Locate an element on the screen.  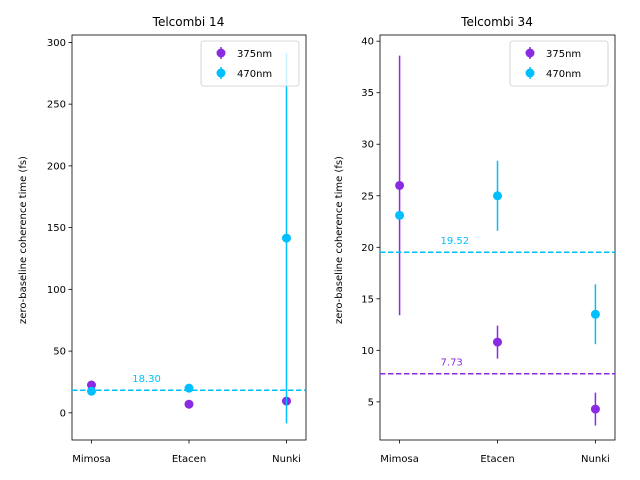
y-tick-label: 5 is located at coordinates (371, 402).